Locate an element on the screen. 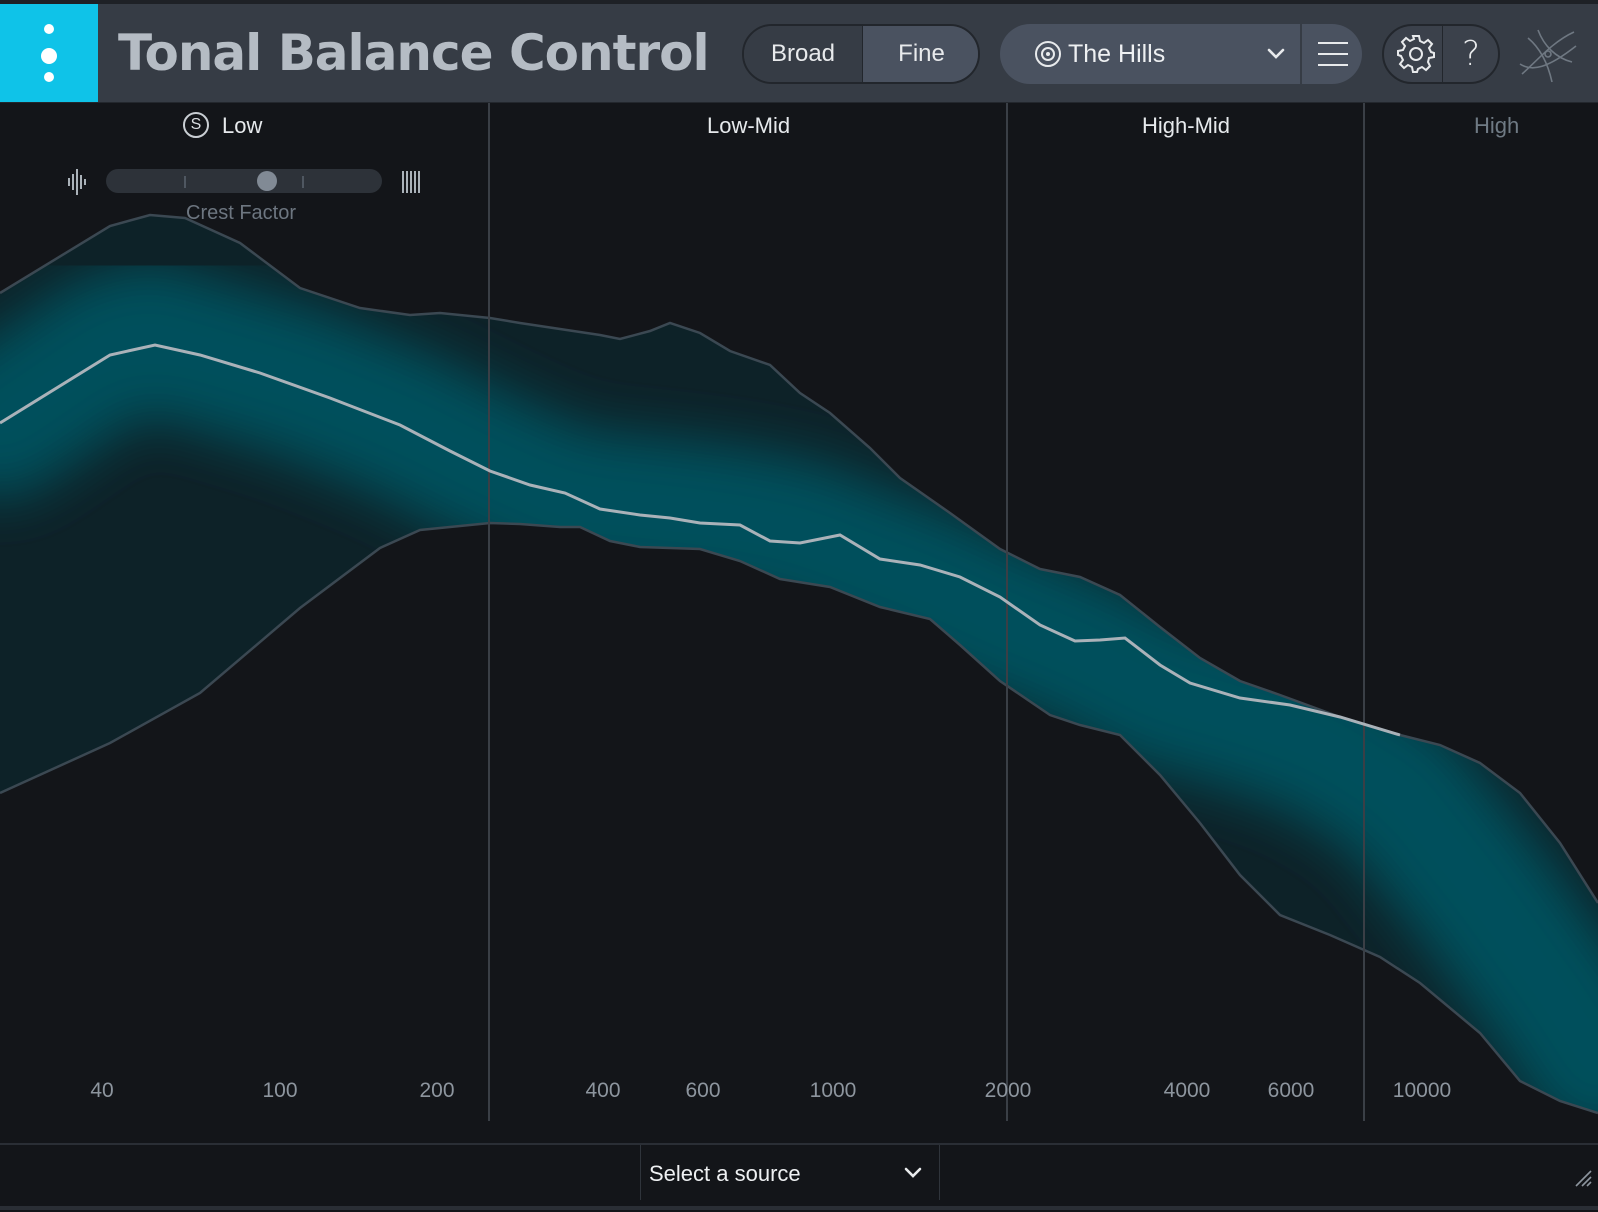 Image resolution: width=1598 pixels, height=1212 pixels. freq-label: 600 is located at coordinates (703, 1090).